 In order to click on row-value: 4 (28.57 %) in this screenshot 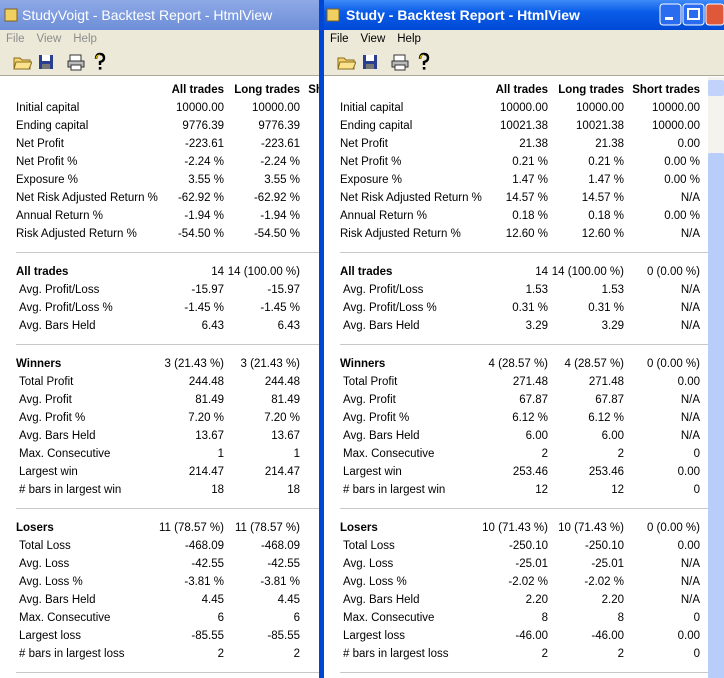, I will do `click(518, 364)`.